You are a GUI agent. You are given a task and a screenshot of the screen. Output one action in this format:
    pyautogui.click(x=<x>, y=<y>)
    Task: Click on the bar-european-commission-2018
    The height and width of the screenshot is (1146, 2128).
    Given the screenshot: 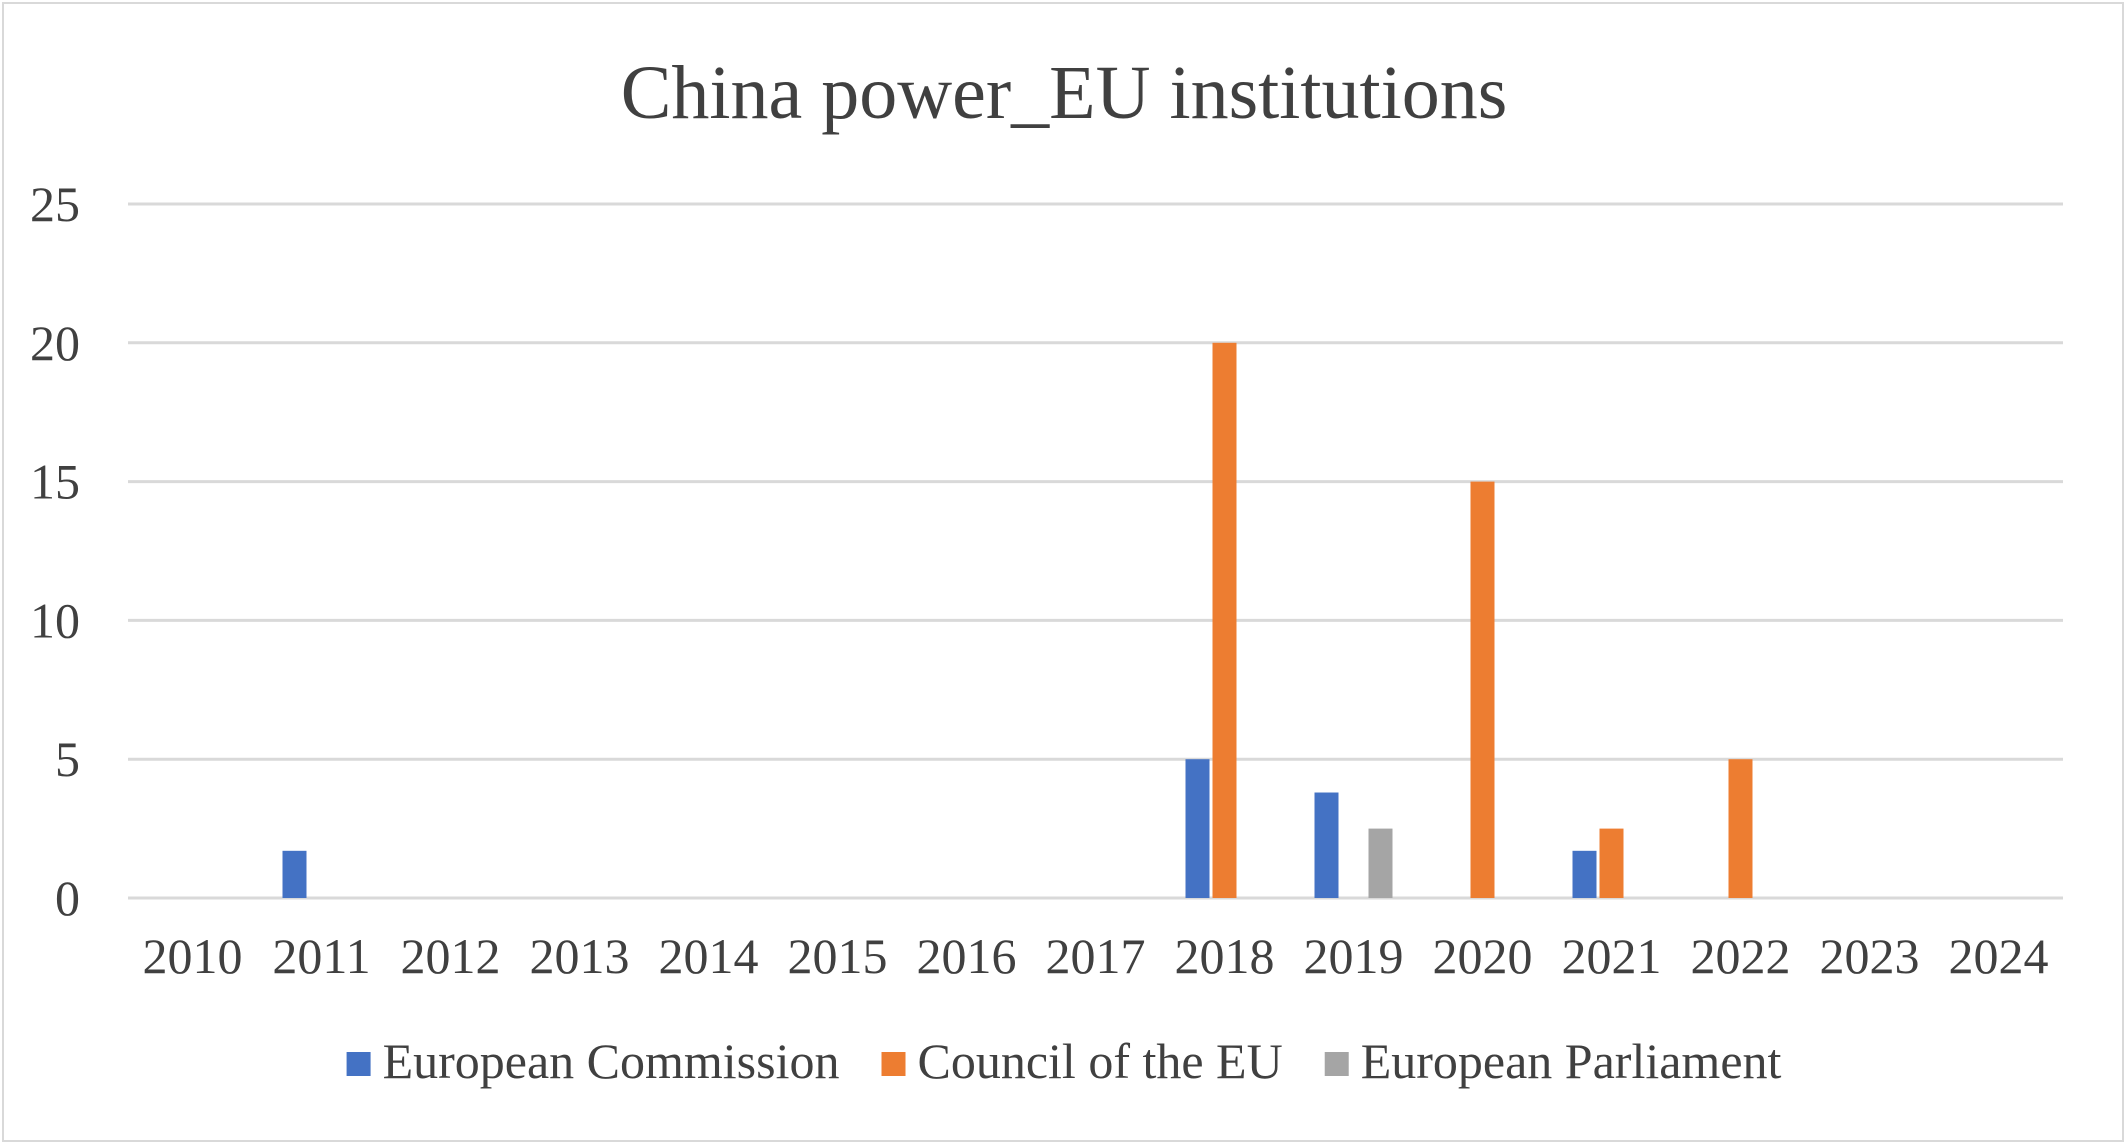 What is the action you would take?
    pyautogui.click(x=1197, y=828)
    